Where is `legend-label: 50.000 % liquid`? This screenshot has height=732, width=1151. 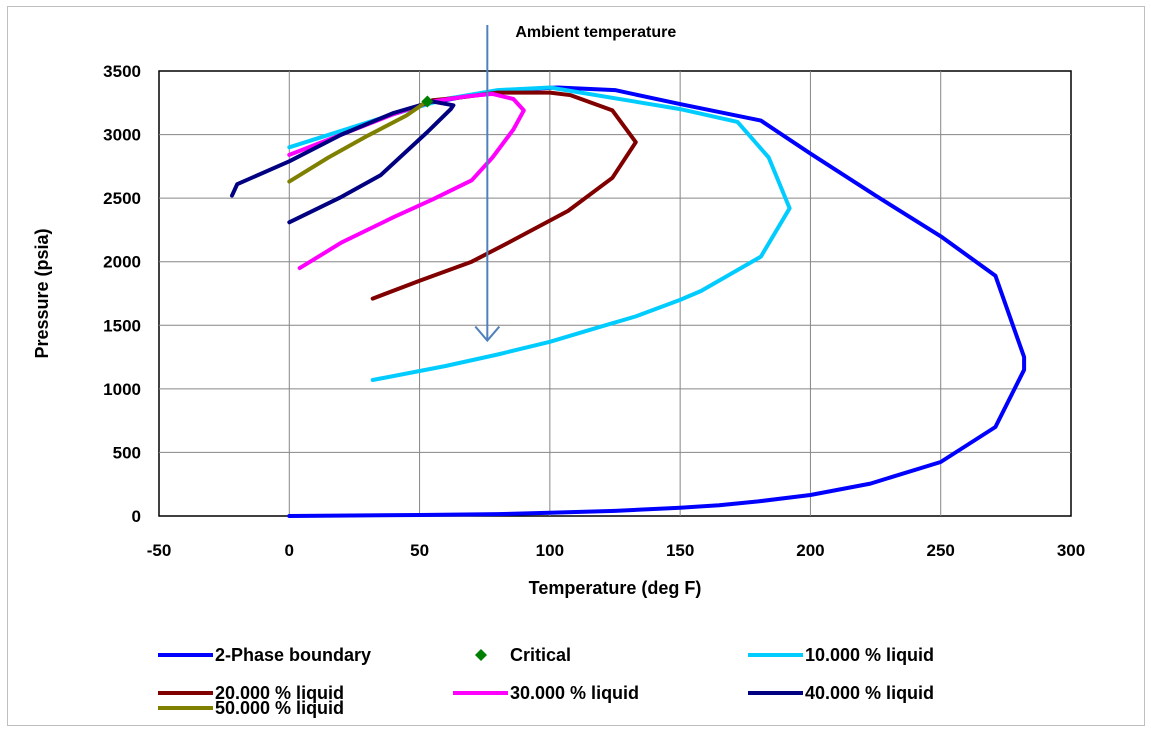 legend-label: 50.000 % liquid is located at coordinates (279, 708).